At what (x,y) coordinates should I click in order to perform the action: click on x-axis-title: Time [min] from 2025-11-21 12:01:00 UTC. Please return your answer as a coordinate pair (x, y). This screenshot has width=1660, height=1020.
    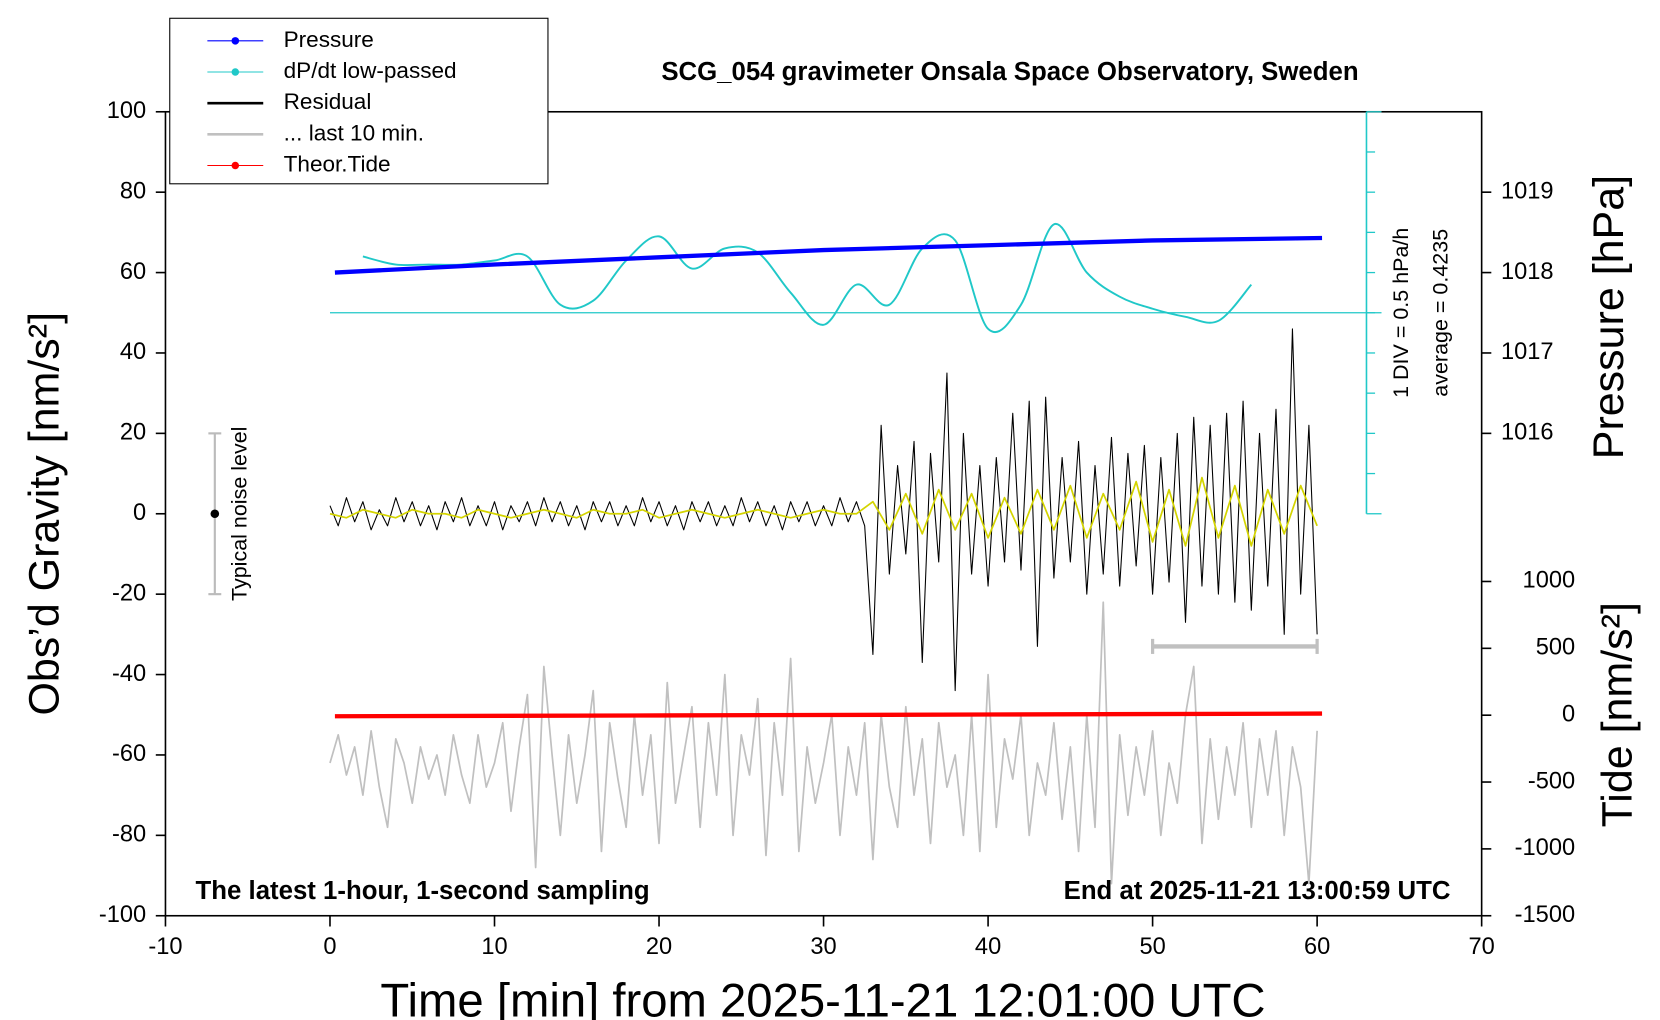
    Looking at the image, I should click on (822, 997).